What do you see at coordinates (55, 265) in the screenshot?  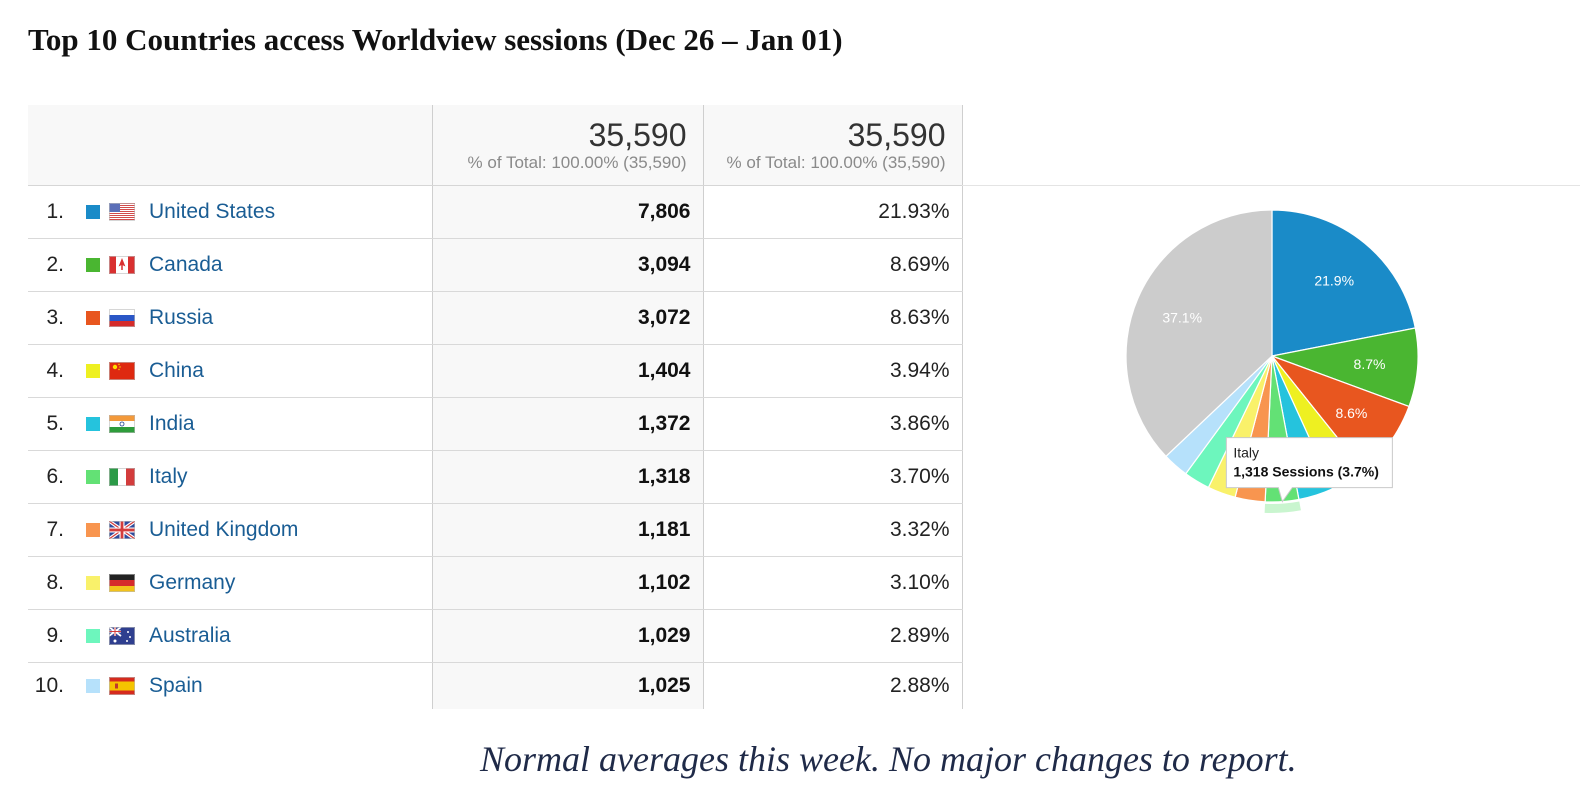 I see `rank-label: 2.` at bounding box center [55, 265].